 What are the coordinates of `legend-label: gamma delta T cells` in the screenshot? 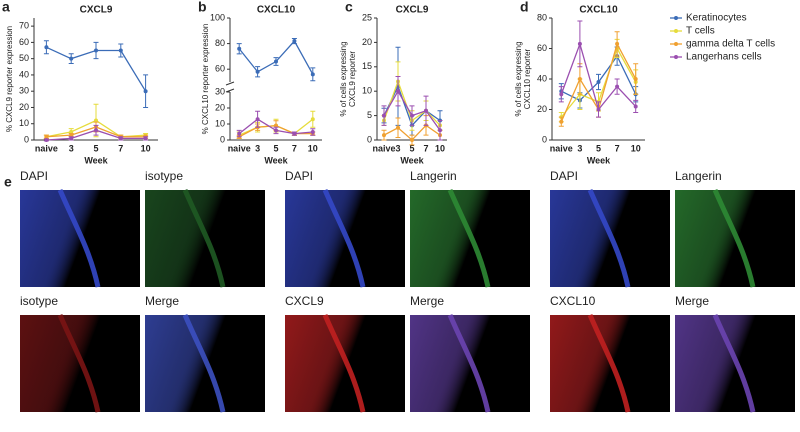 It's located at (730, 44).